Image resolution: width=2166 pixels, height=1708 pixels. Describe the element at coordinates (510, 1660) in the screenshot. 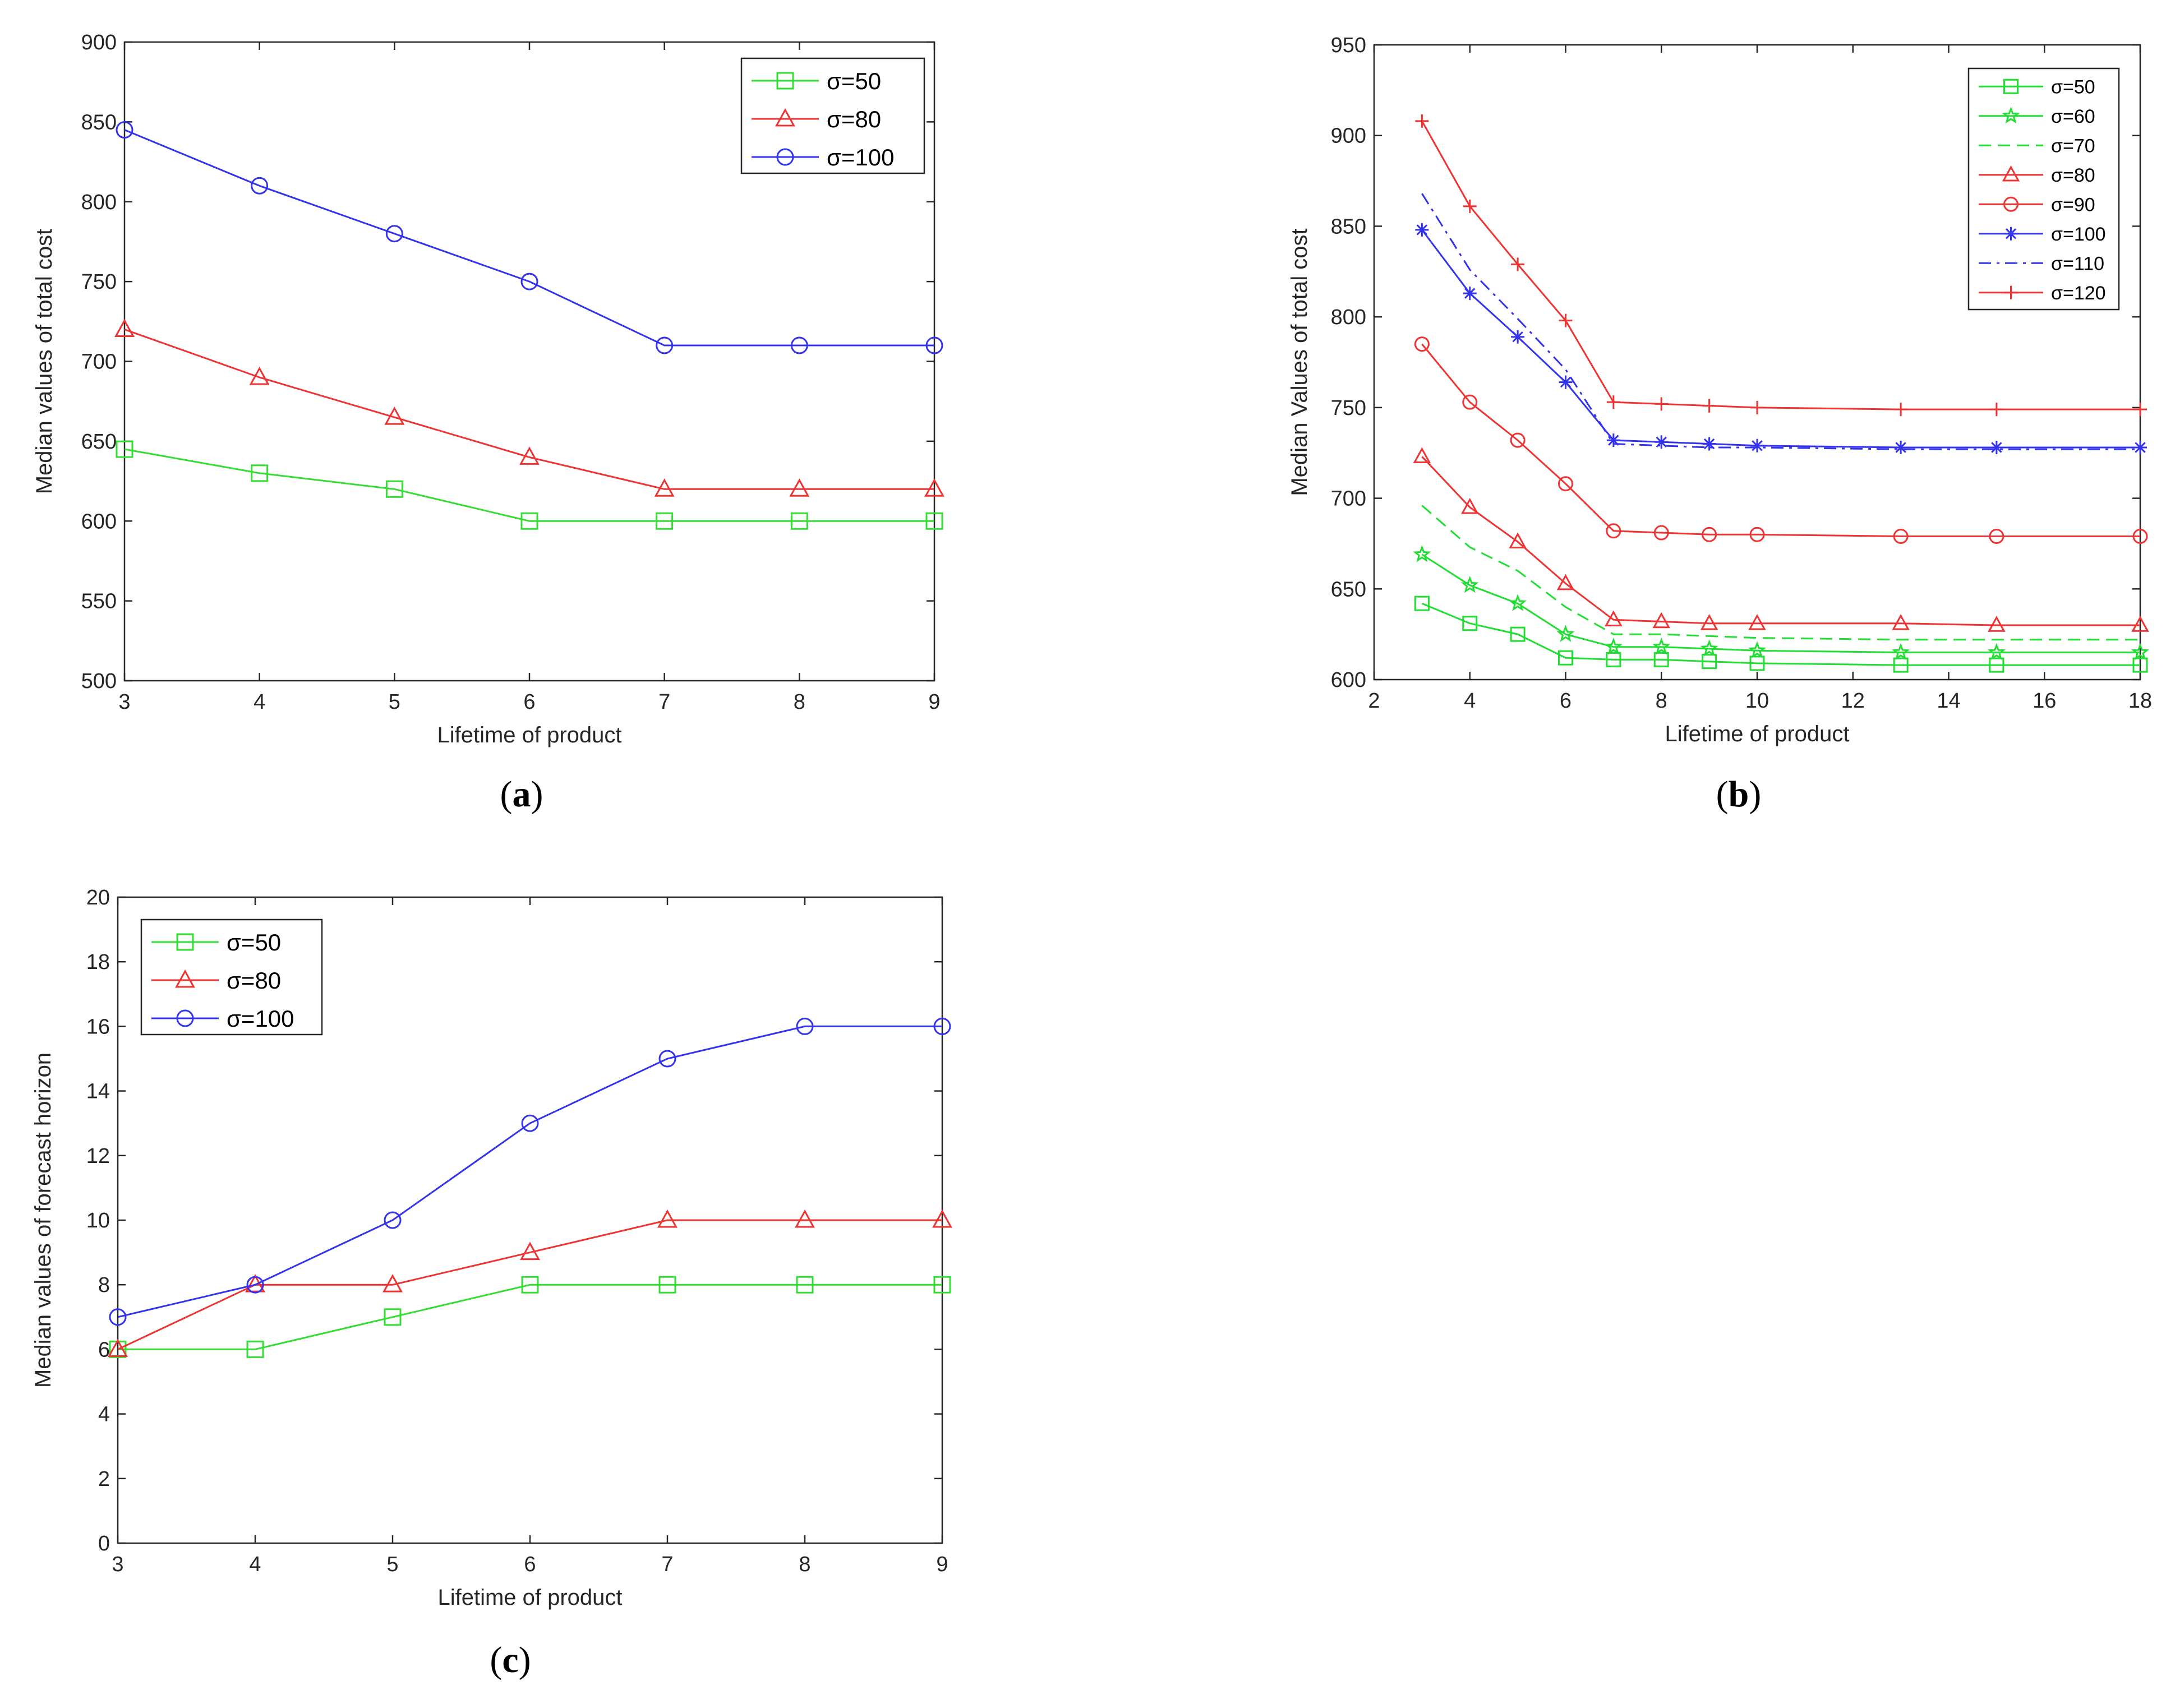

I see `caption-letter: c` at that location.